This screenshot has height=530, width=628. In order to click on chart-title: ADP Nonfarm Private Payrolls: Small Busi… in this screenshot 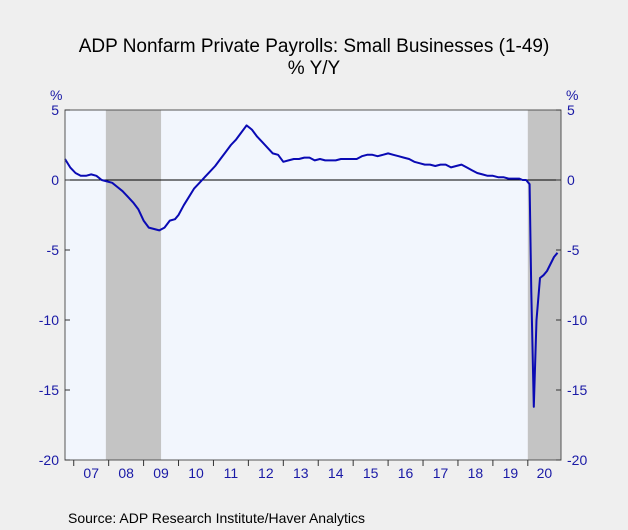, I will do `click(314, 46)`.